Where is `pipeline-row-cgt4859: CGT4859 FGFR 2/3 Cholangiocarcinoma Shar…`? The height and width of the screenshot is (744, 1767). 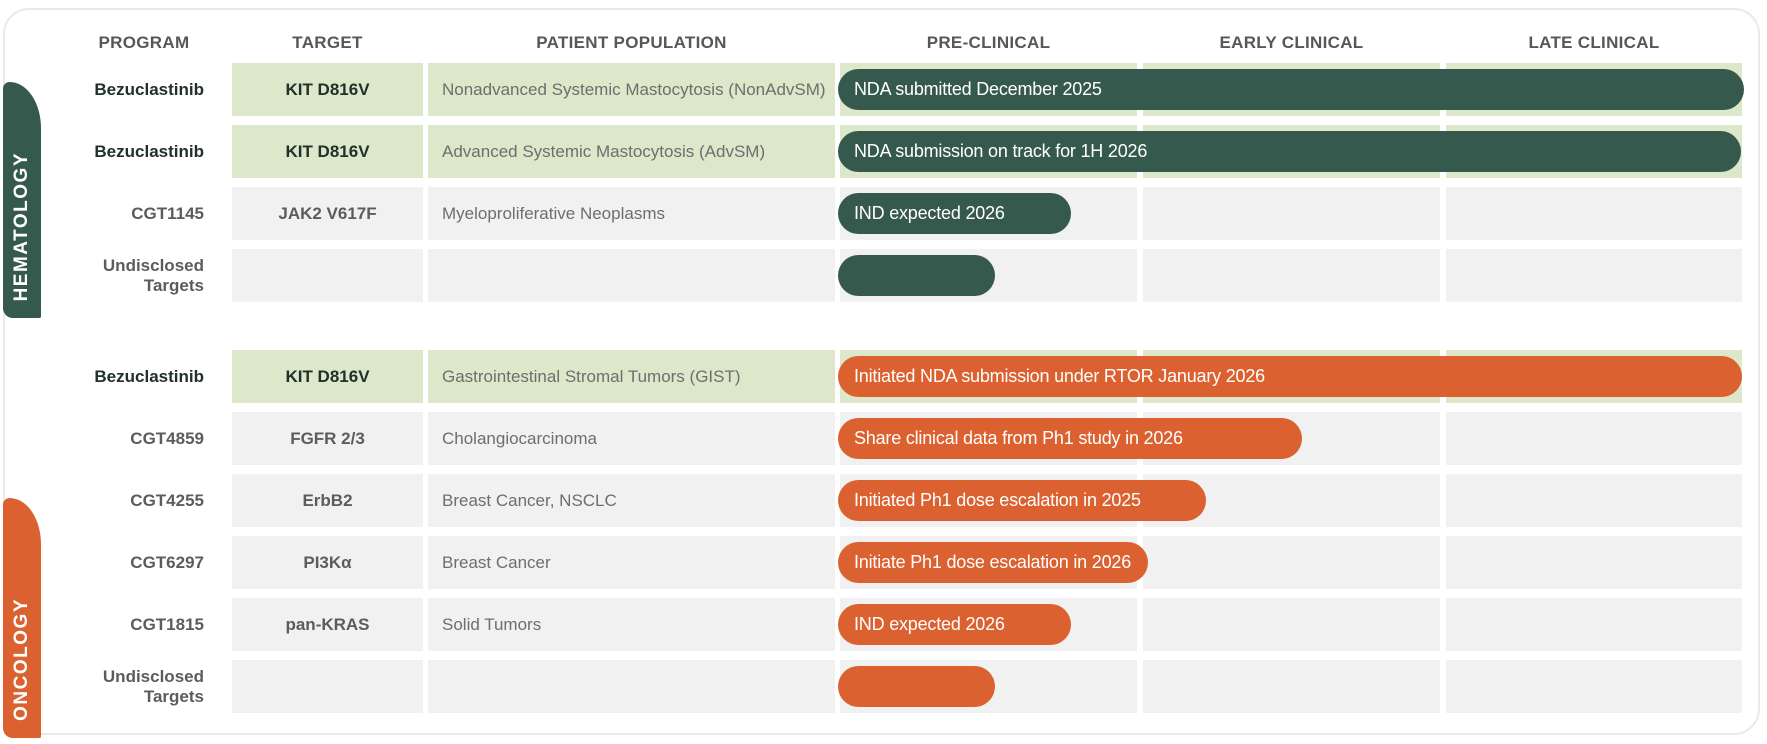
pipeline-row-cgt4859: CGT4859 FGFR 2/3 Cholangiocarcinoma Shar… is located at coordinates (883, 438).